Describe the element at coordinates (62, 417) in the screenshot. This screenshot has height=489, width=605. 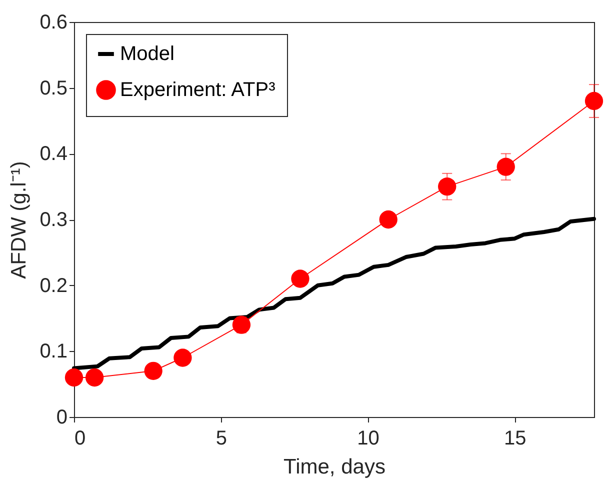
I see `y-tick-label: 0` at that location.